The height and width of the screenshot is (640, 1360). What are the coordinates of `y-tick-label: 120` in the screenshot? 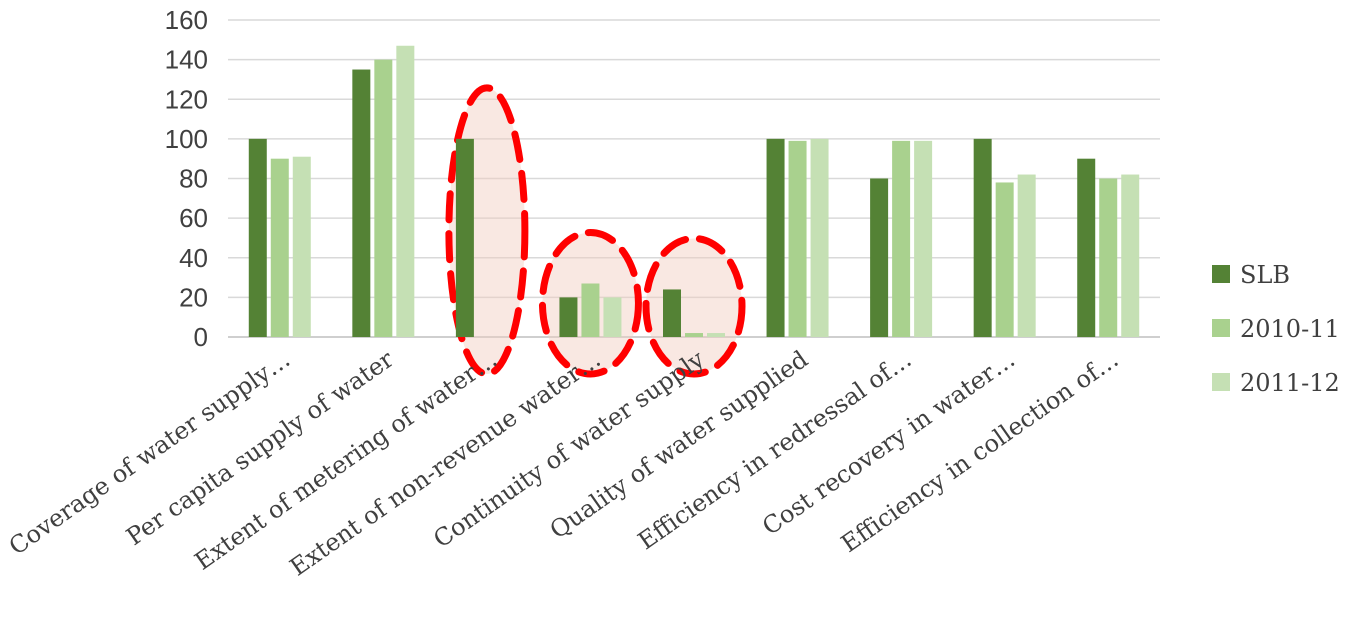 It's located at (186, 99).